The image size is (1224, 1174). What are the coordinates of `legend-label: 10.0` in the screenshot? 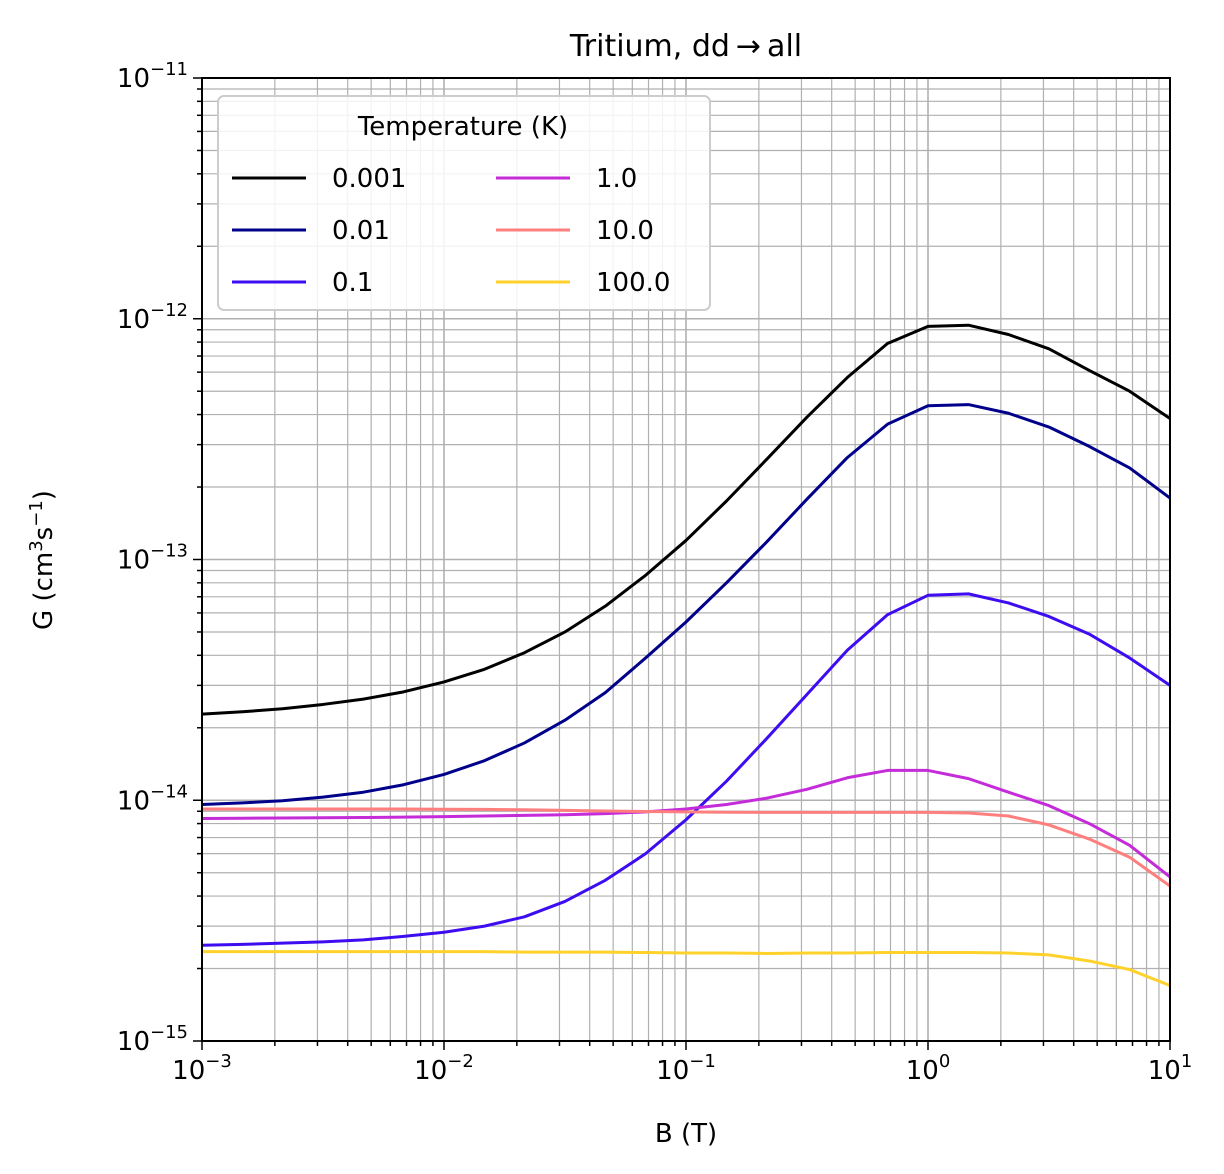 It's located at (625, 231).